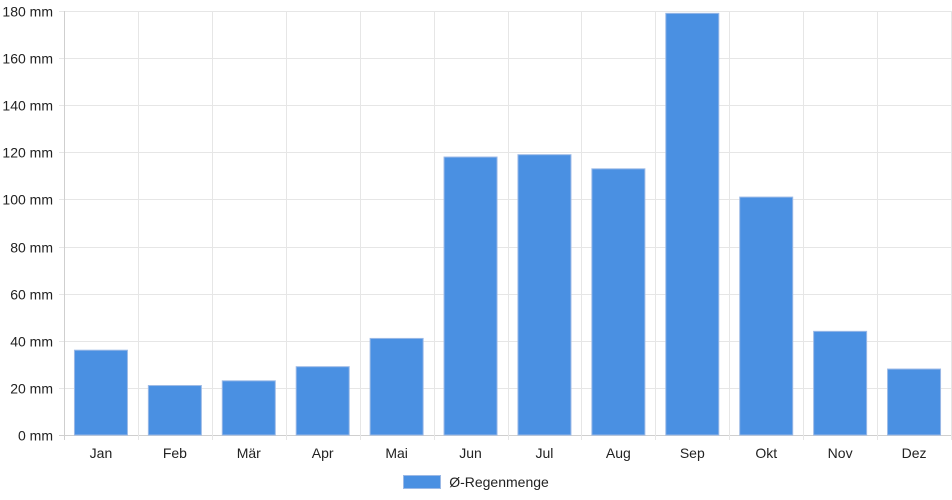 The height and width of the screenshot is (500, 952). What do you see at coordinates (470, 453) in the screenshot?
I see `x-tick-label: Jun` at bounding box center [470, 453].